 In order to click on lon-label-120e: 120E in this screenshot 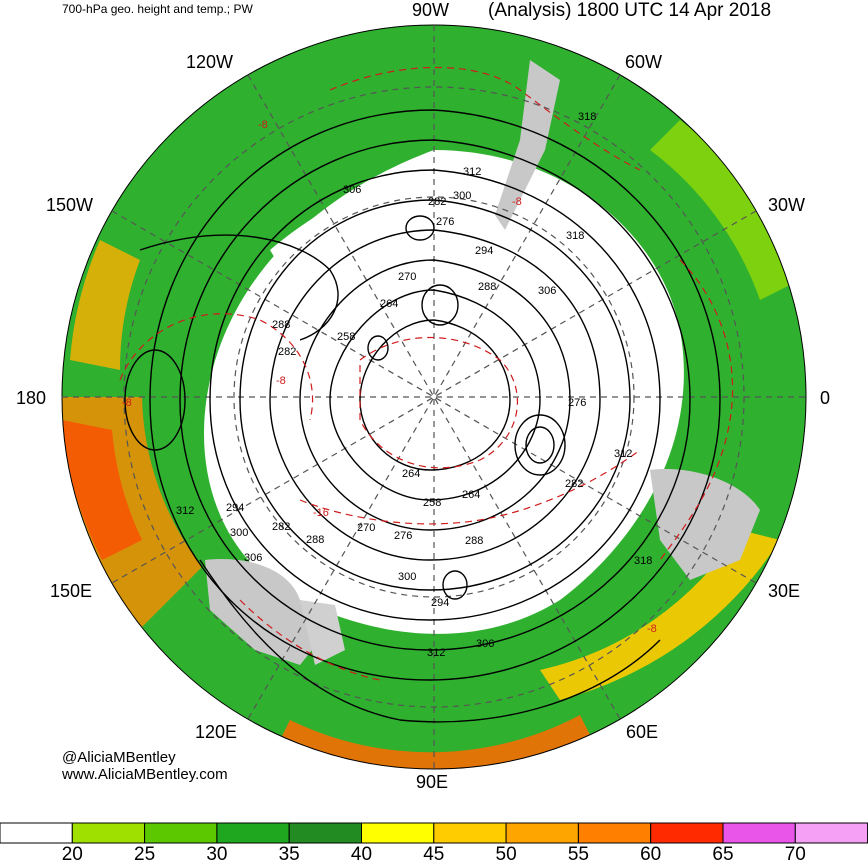, I will do `click(216, 732)`.